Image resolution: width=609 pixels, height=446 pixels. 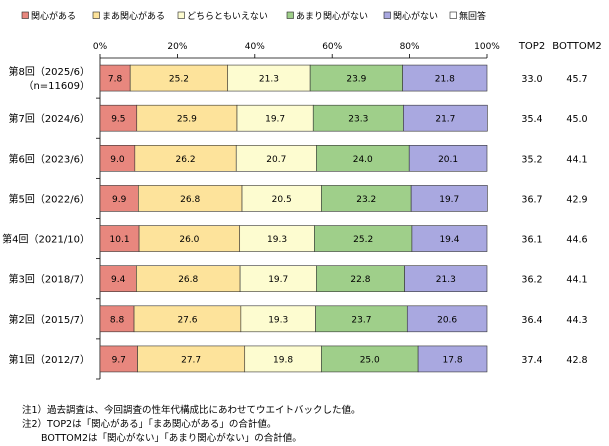 What do you see at coordinates (410, 47) in the screenshot?
I see `x-tick-label: 80%` at bounding box center [410, 47].